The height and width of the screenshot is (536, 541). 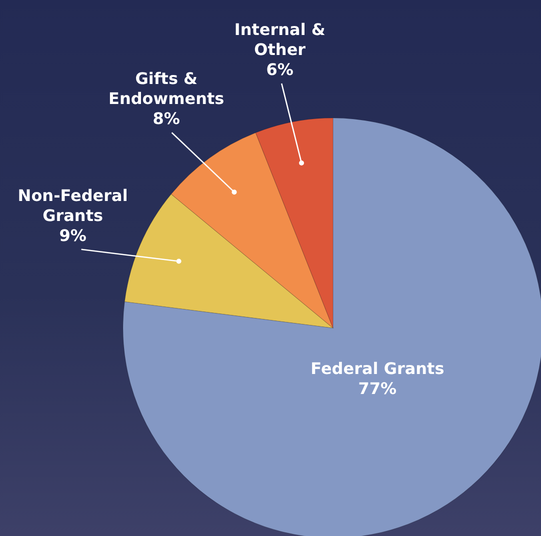 What do you see at coordinates (280, 70) in the screenshot?
I see `data-label: 6%` at bounding box center [280, 70].